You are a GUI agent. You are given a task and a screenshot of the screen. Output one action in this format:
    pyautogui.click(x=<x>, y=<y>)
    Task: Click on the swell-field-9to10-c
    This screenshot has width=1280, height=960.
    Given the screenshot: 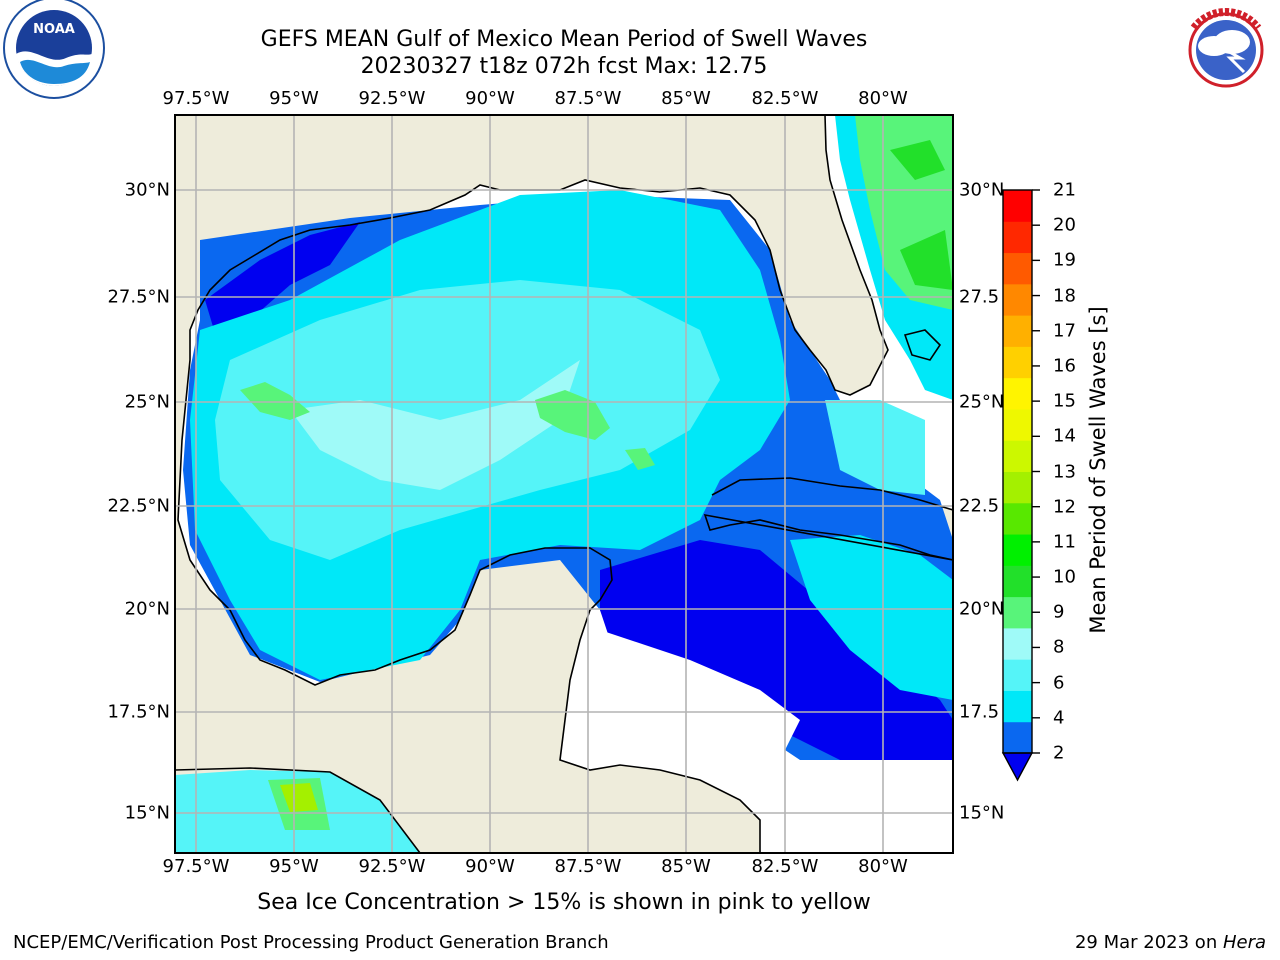 What is the action you would take?
    pyautogui.click(x=640, y=459)
    